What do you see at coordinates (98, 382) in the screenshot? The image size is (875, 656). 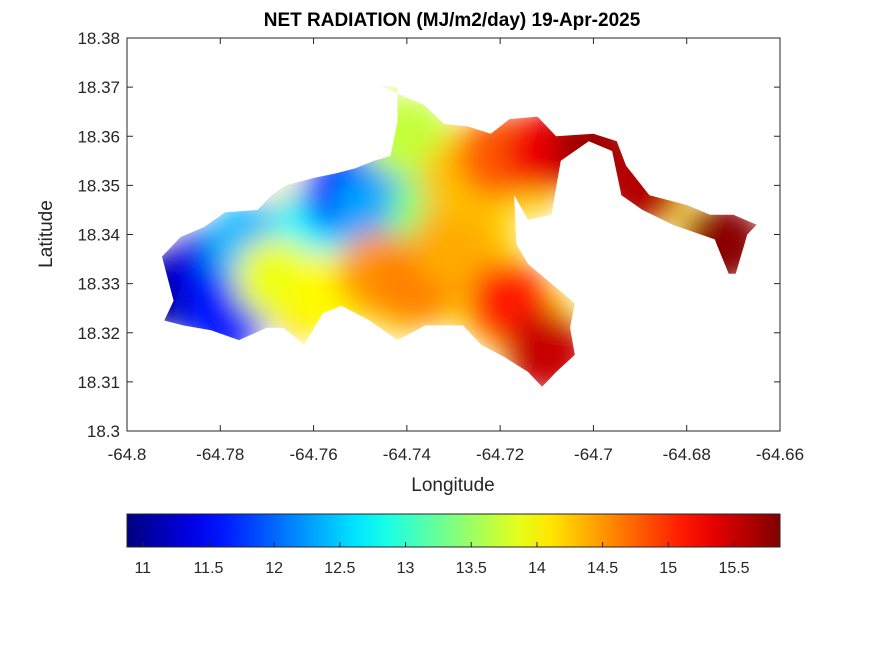 I see `y-tick-label: 18.31` at bounding box center [98, 382].